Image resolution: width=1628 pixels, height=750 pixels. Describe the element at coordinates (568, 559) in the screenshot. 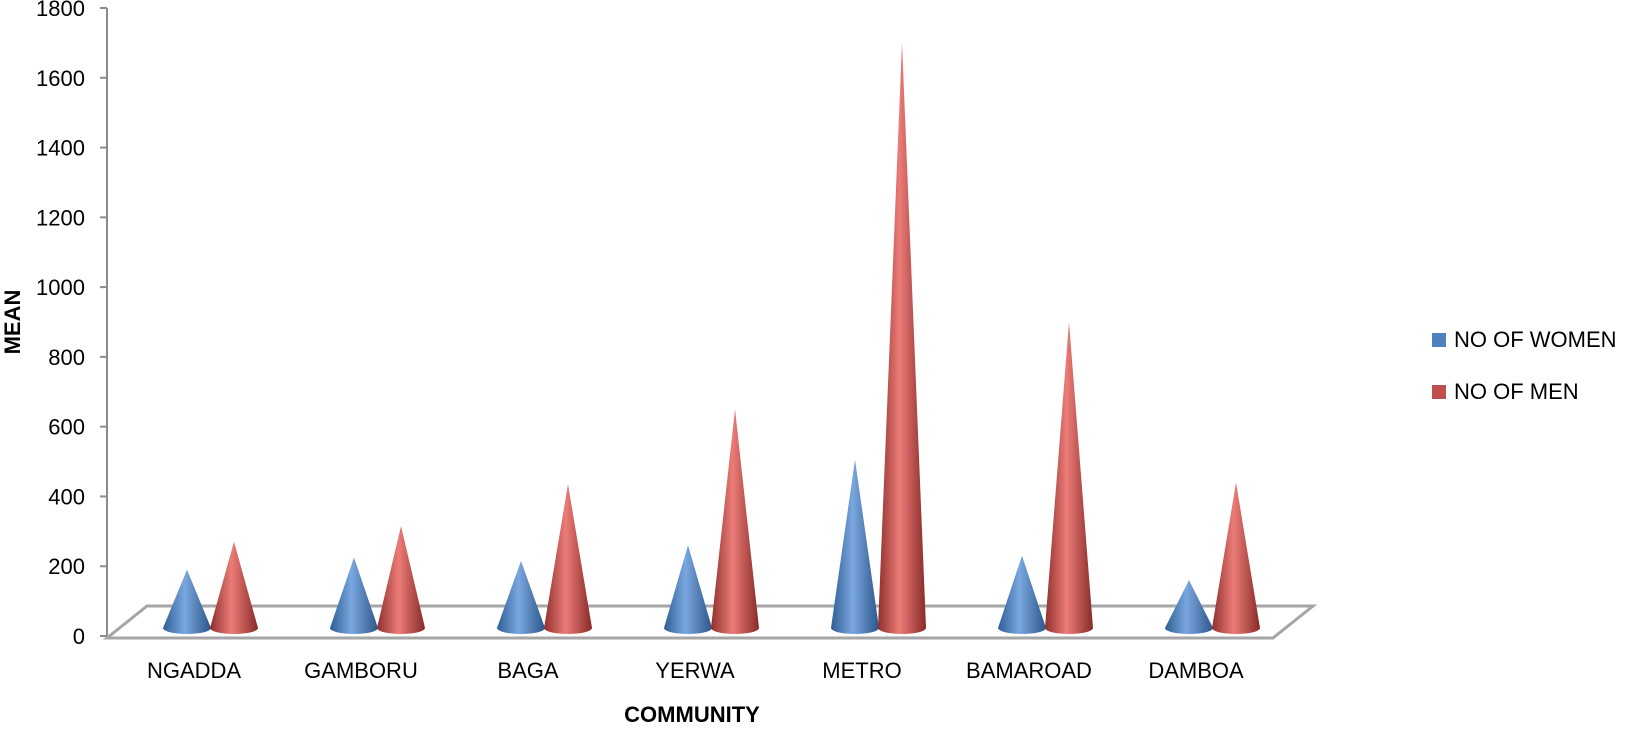

I see `cone-no-of-men-baga` at that location.